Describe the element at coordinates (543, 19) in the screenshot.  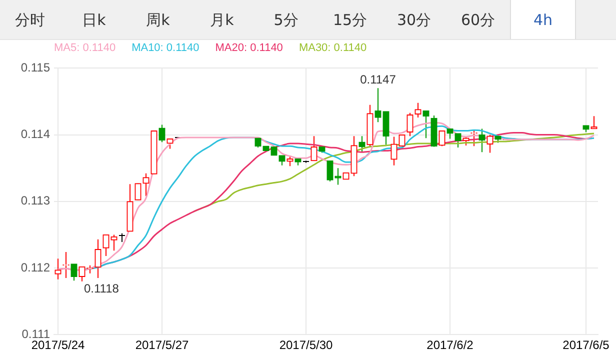
I see `text: 4h` at that location.